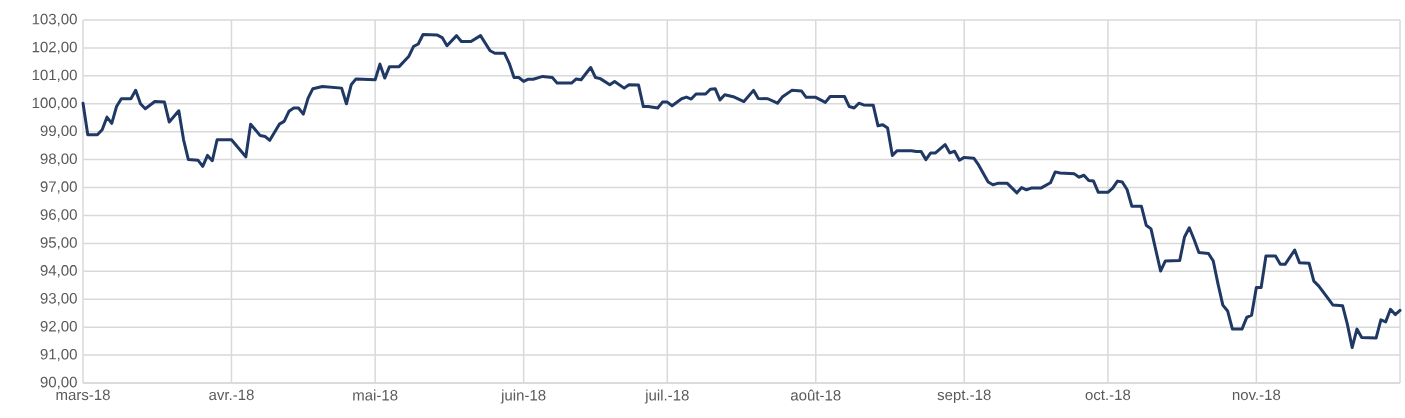  Describe the element at coordinates (1108, 395) in the screenshot. I see `x-tick-label: oct.-18` at that location.